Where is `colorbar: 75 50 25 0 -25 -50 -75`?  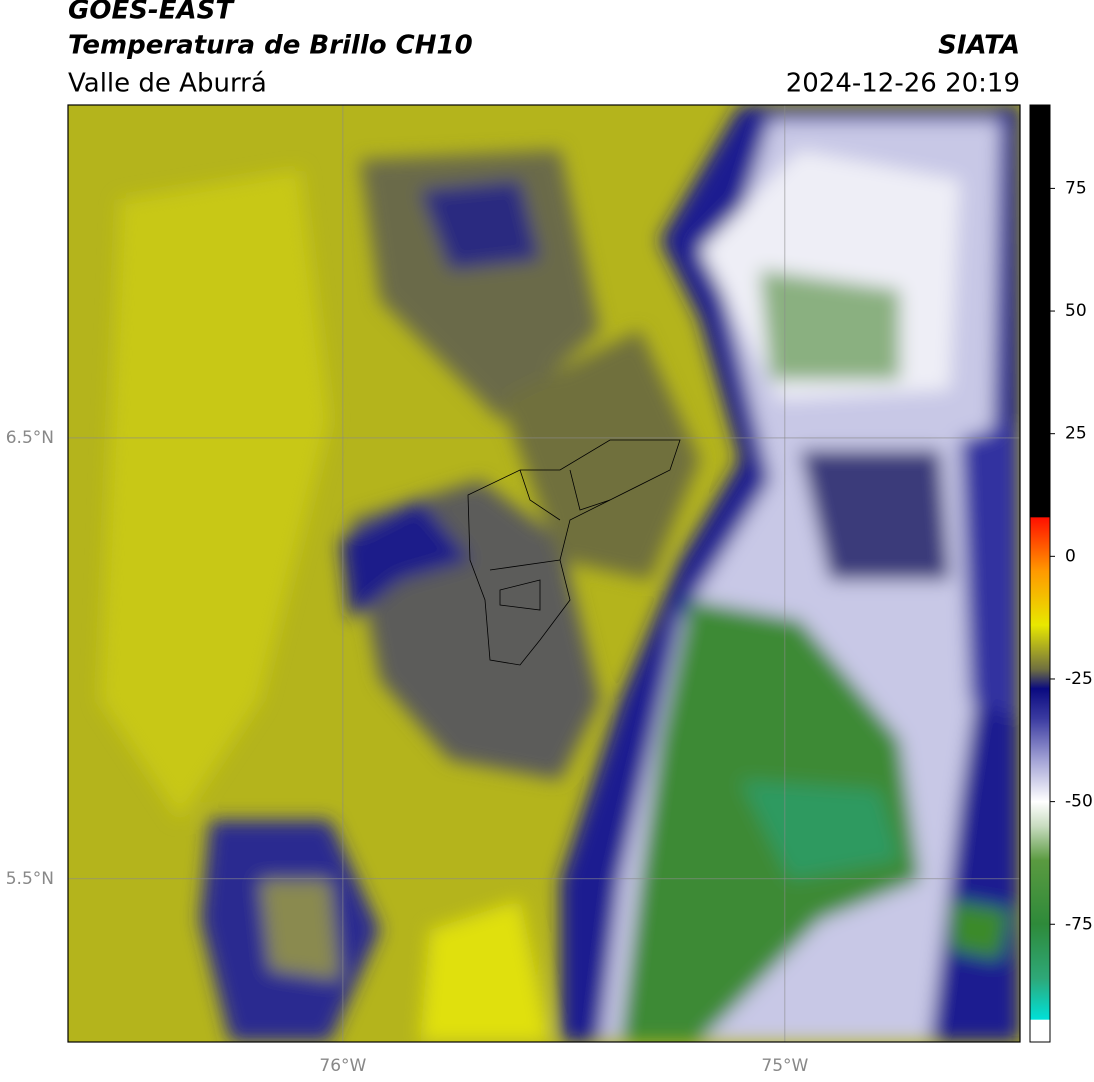 colorbar: 75 50 25 0 -25 -50 -75 is located at coordinates (1061, 573).